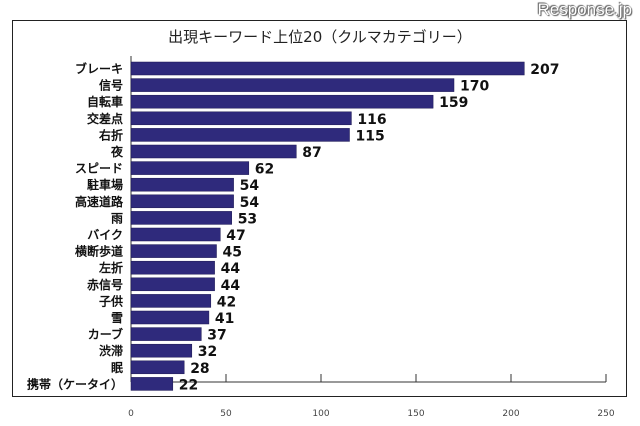  Describe the element at coordinates (371, 120) in the screenshot. I see `data-label: 116` at that location.